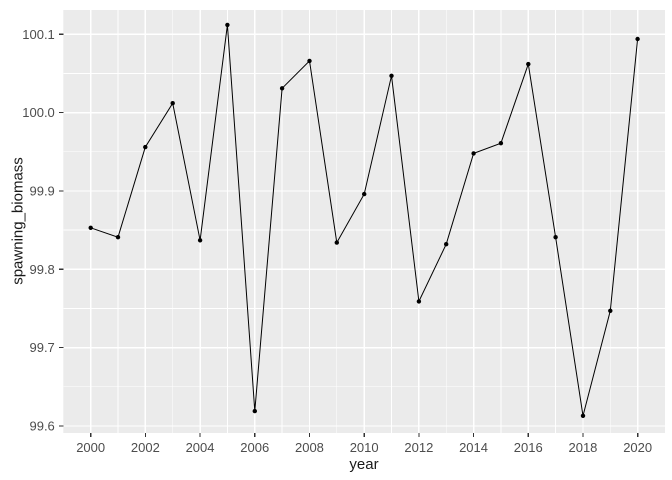 The image size is (672, 480). What do you see at coordinates (309, 447) in the screenshot?
I see `x-tick-label: 2008` at bounding box center [309, 447].